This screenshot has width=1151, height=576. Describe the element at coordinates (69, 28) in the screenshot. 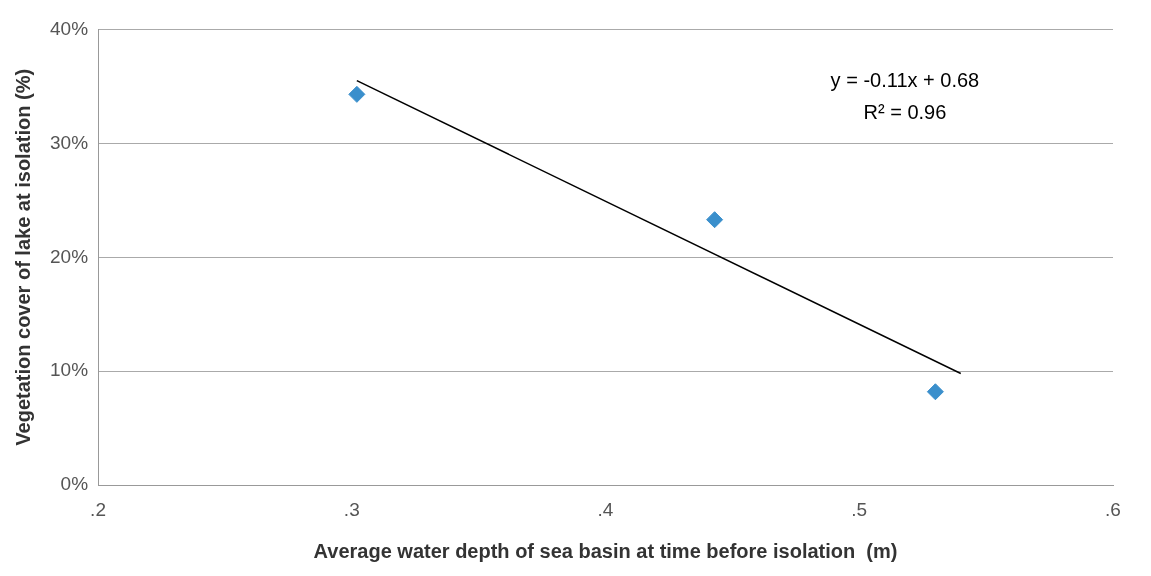

I see `y-tick-label: 40%` at that location.